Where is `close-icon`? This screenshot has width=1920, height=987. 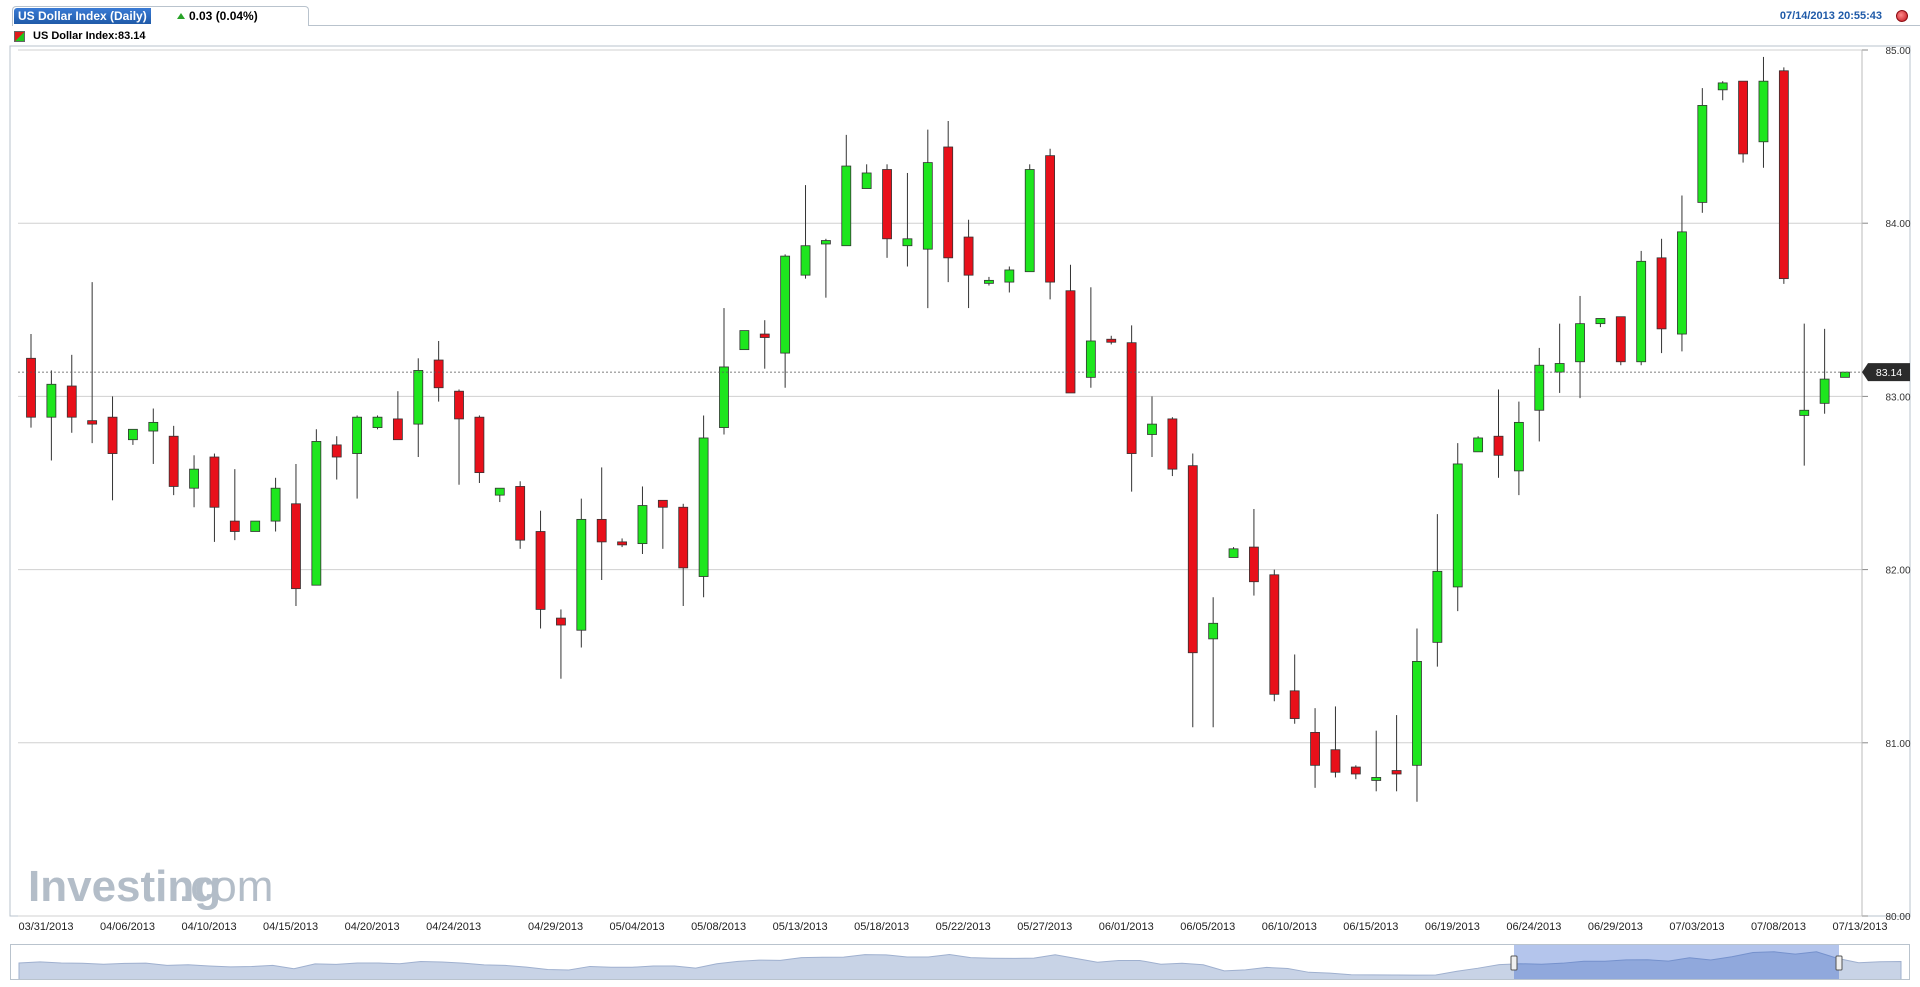
close-icon is located at coordinates (1902, 16).